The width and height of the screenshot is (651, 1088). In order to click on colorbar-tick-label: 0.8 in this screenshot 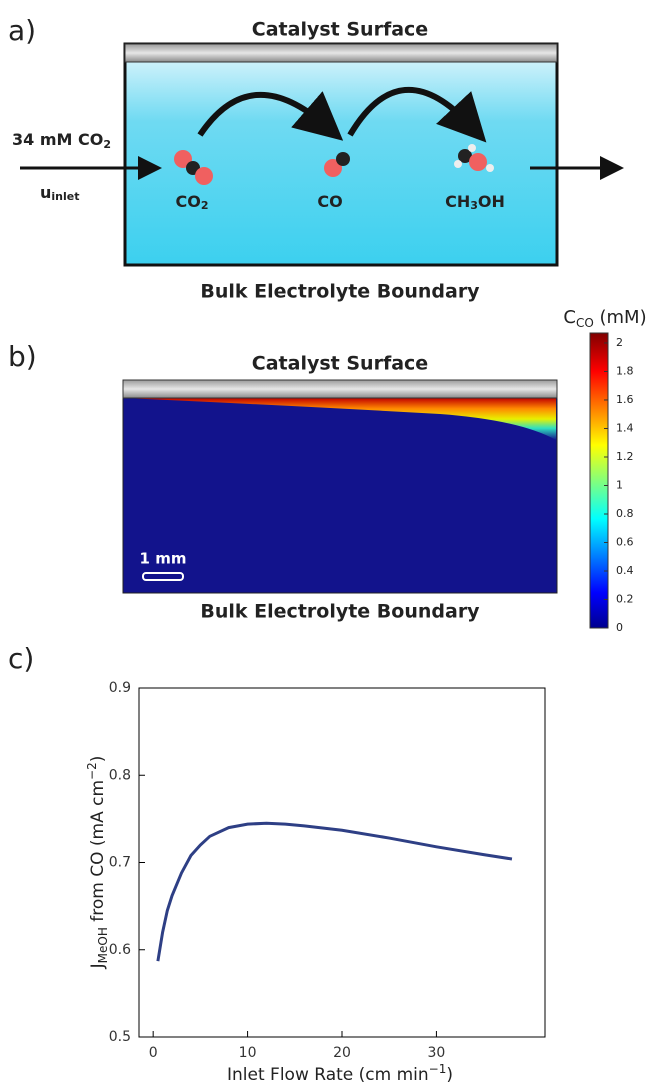, I will do `click(625, 513)`.